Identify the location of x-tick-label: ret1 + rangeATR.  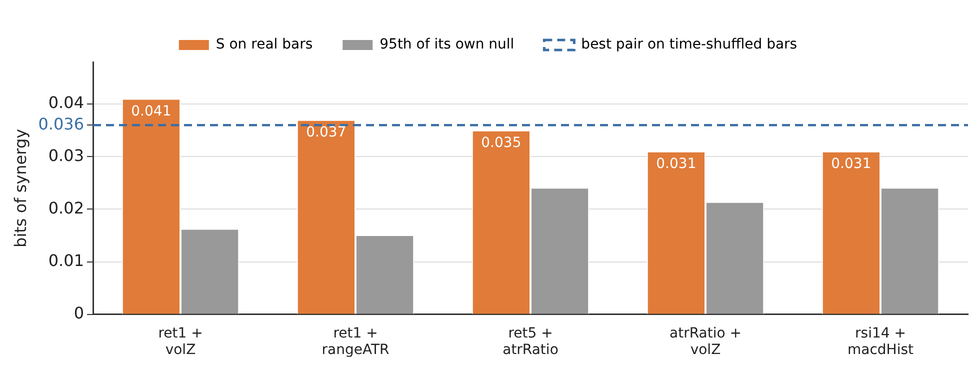
(356, 341).